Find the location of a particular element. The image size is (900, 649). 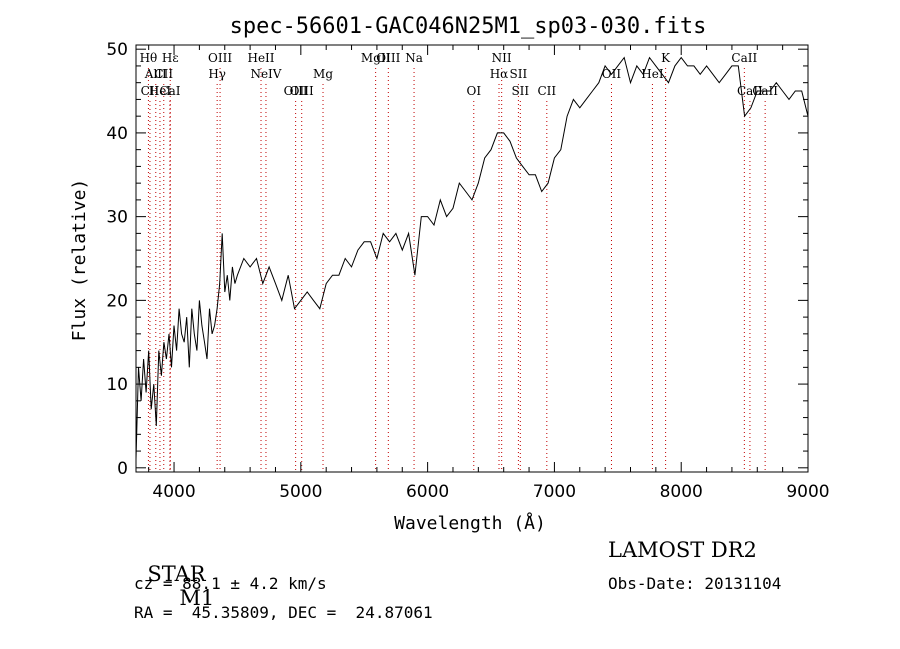

marker-label-2: CII is located at coordinates (150, 91).